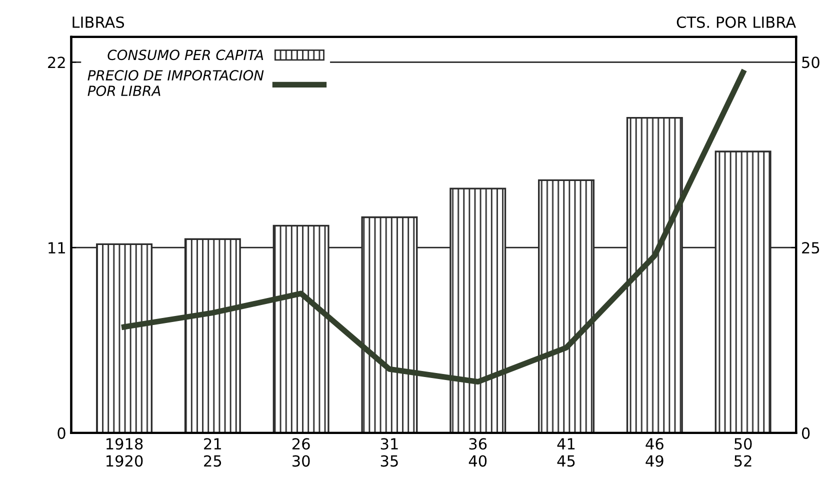 This screenshot has height=492, width=838. I want to click on y-axis-title: LIBRAS, so click(98, 22).